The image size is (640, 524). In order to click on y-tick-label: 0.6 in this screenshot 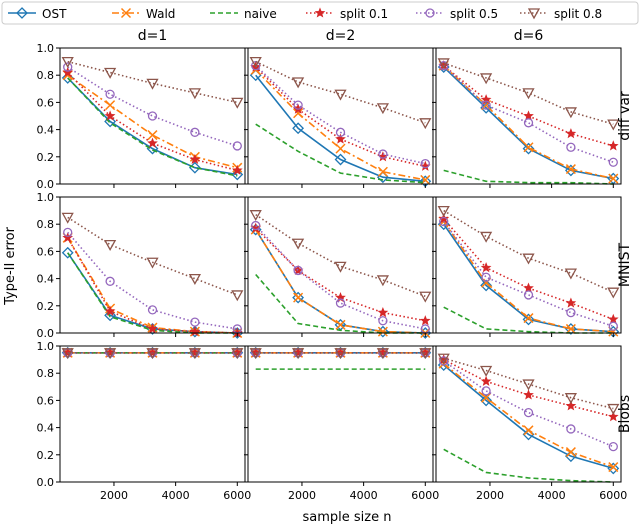, I will do `click(46, 102)`.